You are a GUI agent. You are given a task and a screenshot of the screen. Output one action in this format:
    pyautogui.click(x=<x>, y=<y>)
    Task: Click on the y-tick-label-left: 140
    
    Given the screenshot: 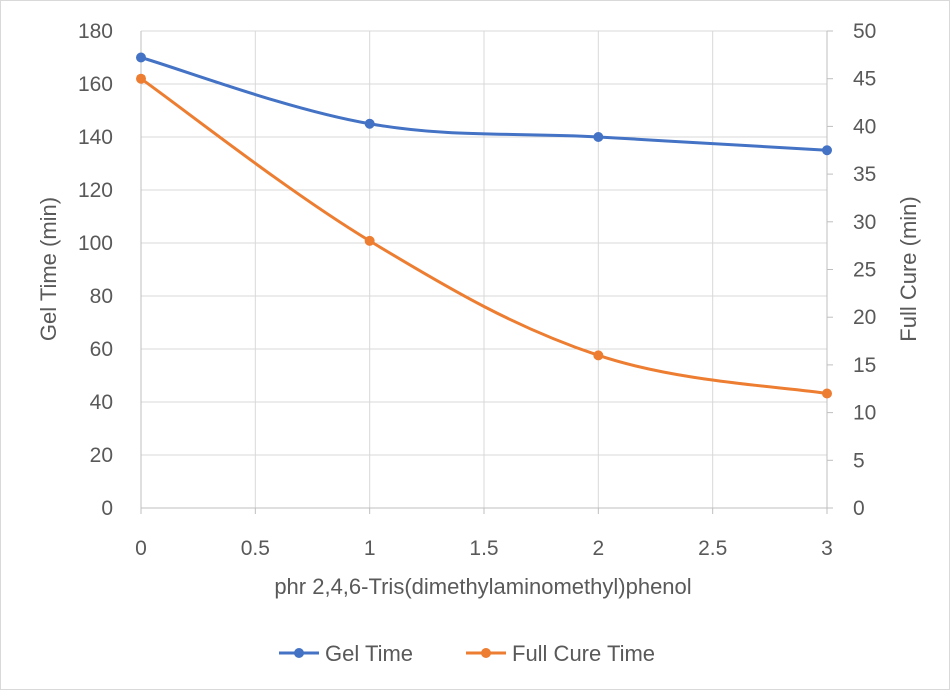 What is the action you would take?
    pyautogui.click(x=95, y=137)
    